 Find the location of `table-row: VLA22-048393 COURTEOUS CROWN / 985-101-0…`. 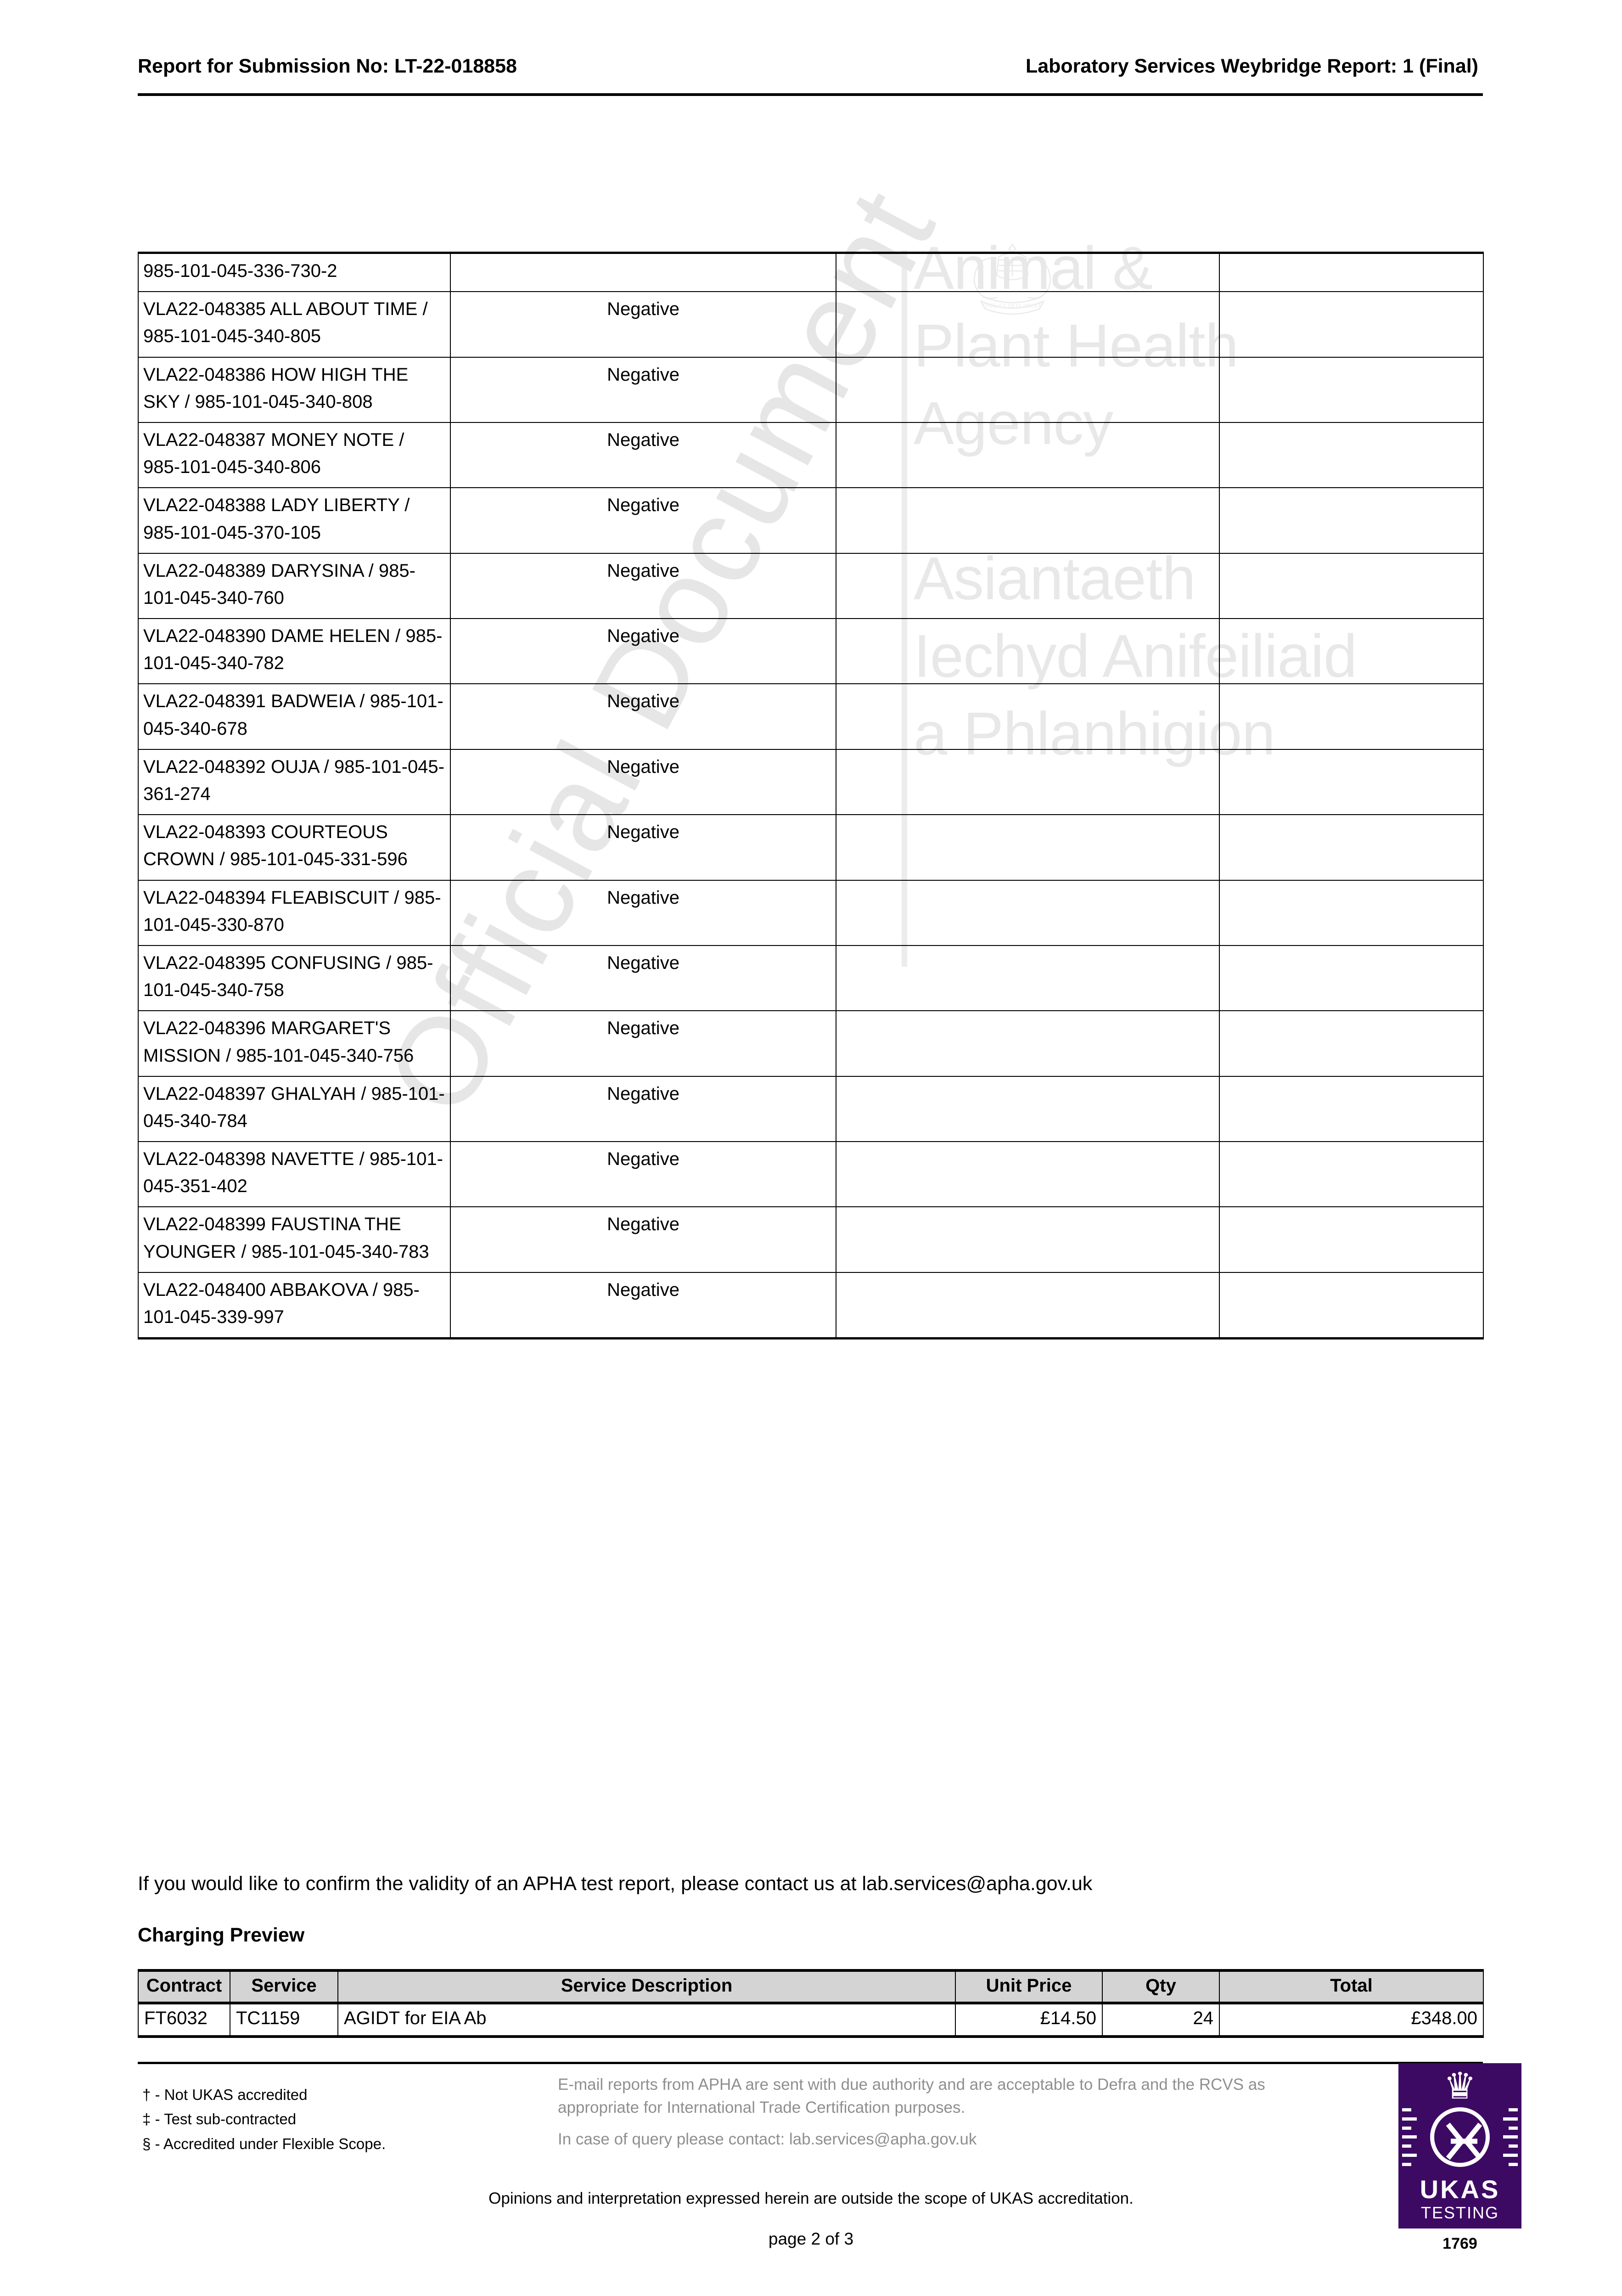

table-row: VLA22-048393 COURTEOUS CROWN / 985-101-0… is located at coordinates (811, 847).